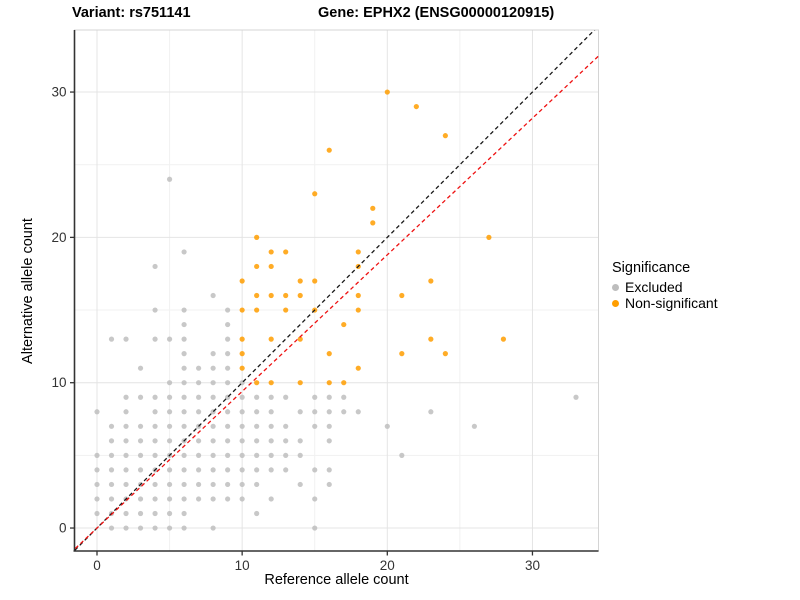  I want to click on legend-item-excluded: Excluded, so click(665, 287).